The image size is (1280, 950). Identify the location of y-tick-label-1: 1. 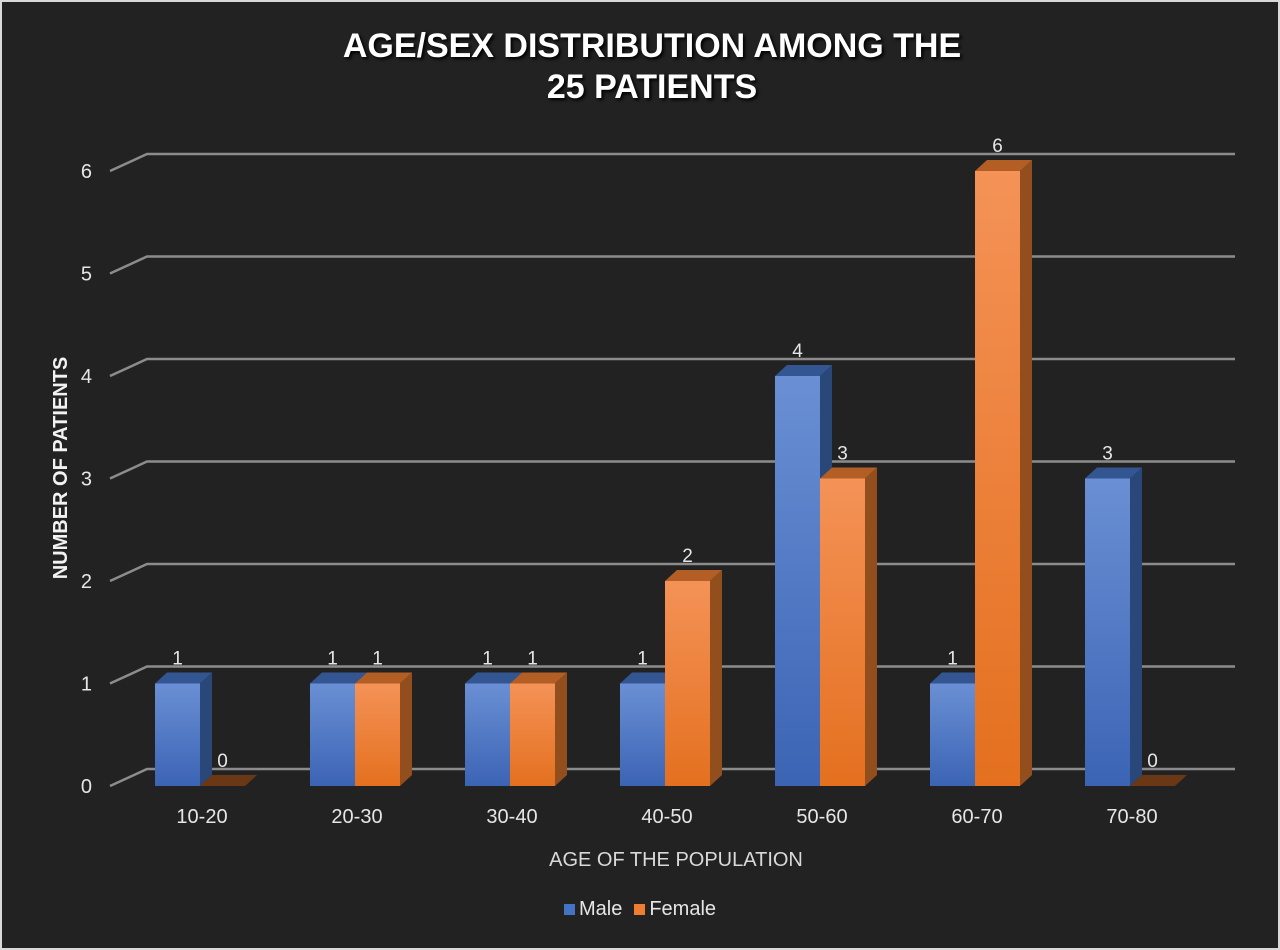
(86, 685).